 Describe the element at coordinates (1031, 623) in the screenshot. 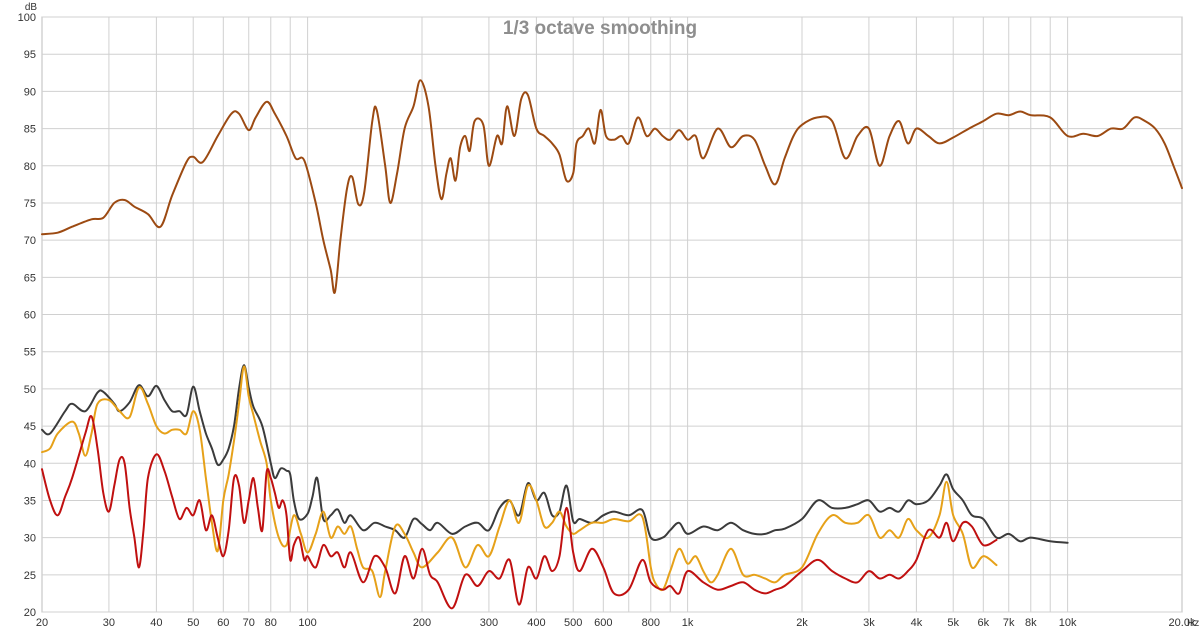

I see `x-tick-label: 8k` at that location.